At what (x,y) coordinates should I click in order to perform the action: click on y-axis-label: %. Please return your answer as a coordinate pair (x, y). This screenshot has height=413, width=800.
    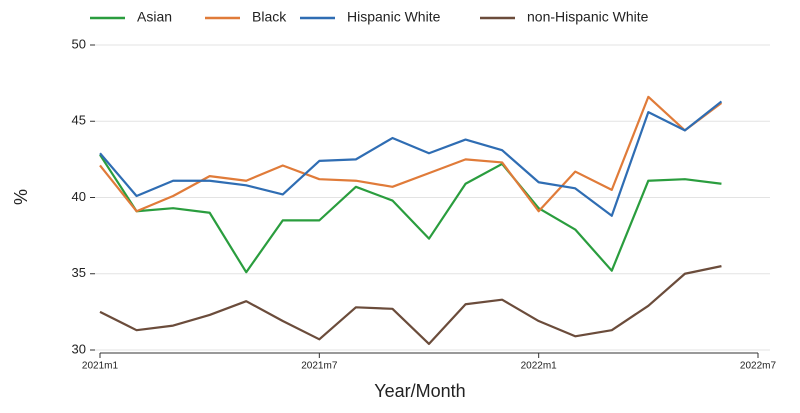
    Looking at the image, I should click on (21, 197).